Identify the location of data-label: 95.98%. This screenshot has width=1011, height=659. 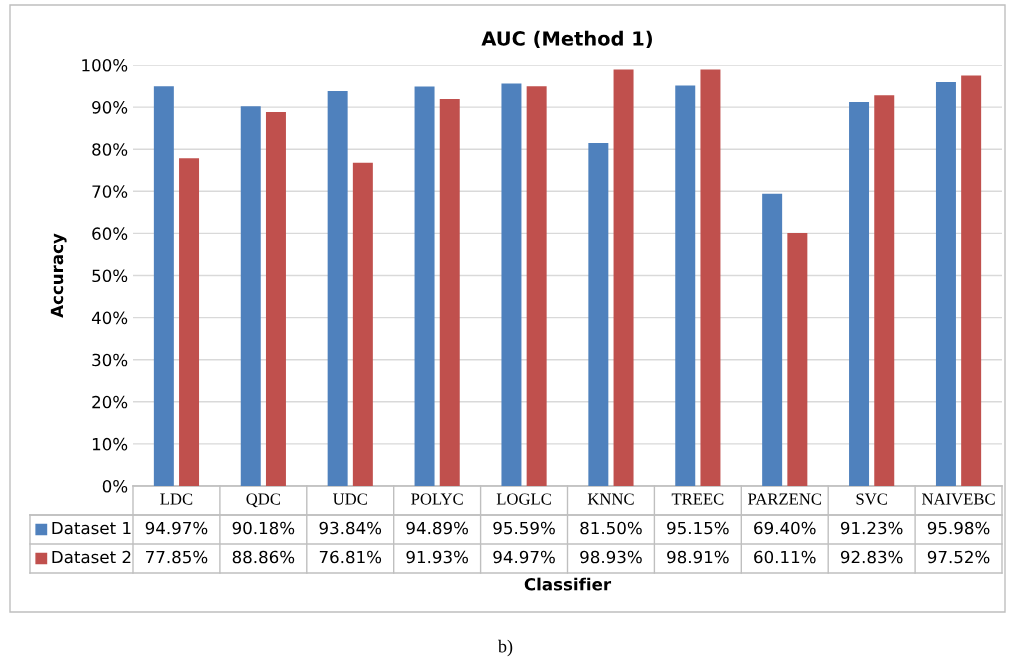
(958, 528).